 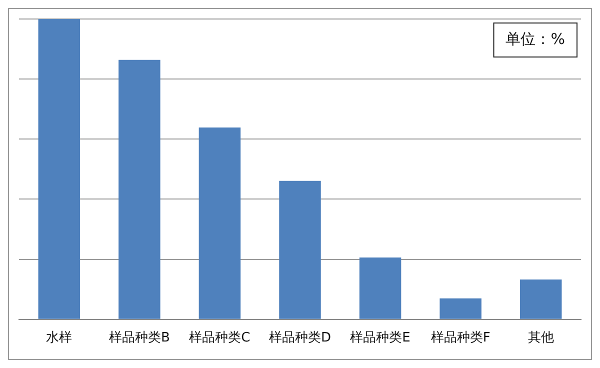 What do you see at coordinates (139, 338) in the screenshot?
I see `x-tick-label: 样品种类B` at bounding box center [139, 338].